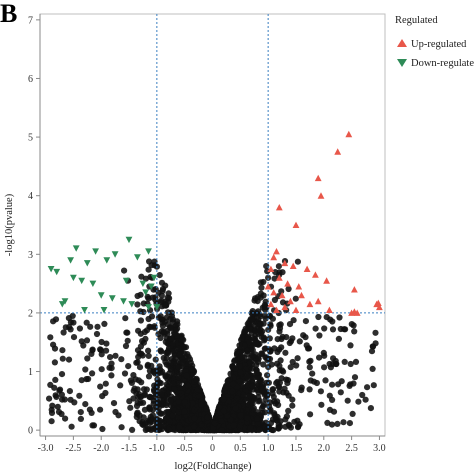 This screenshot has width=474, height=474. I want to click on panel-label: B, so click(8, 14).